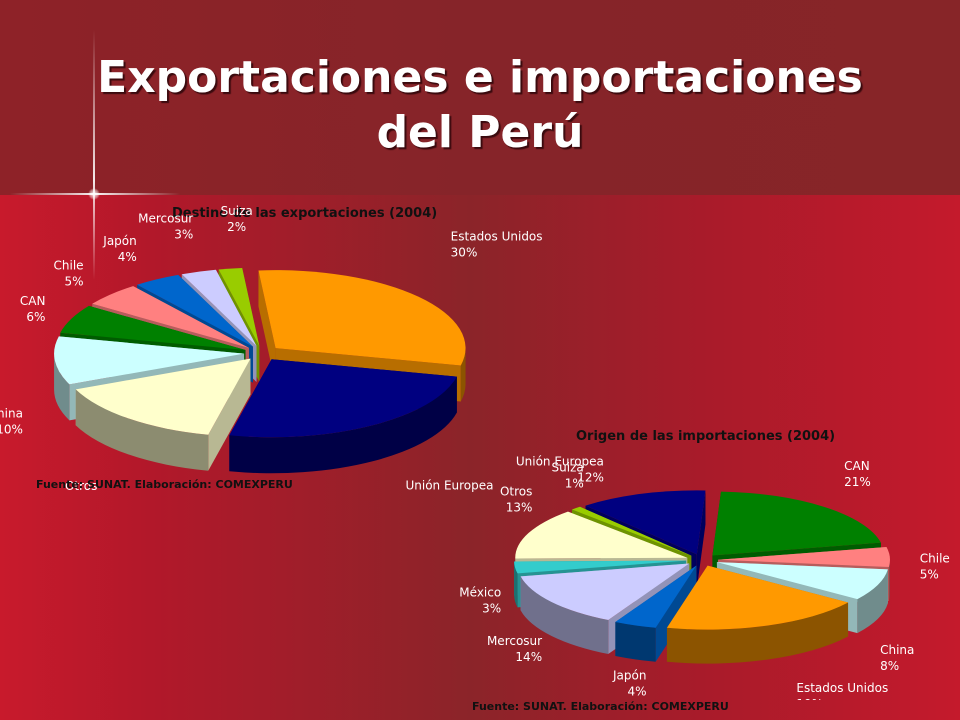 The width and height of the screenshot is (960, 720). I want to click on imports-value-union-europea: 12%, so click(590, 477).